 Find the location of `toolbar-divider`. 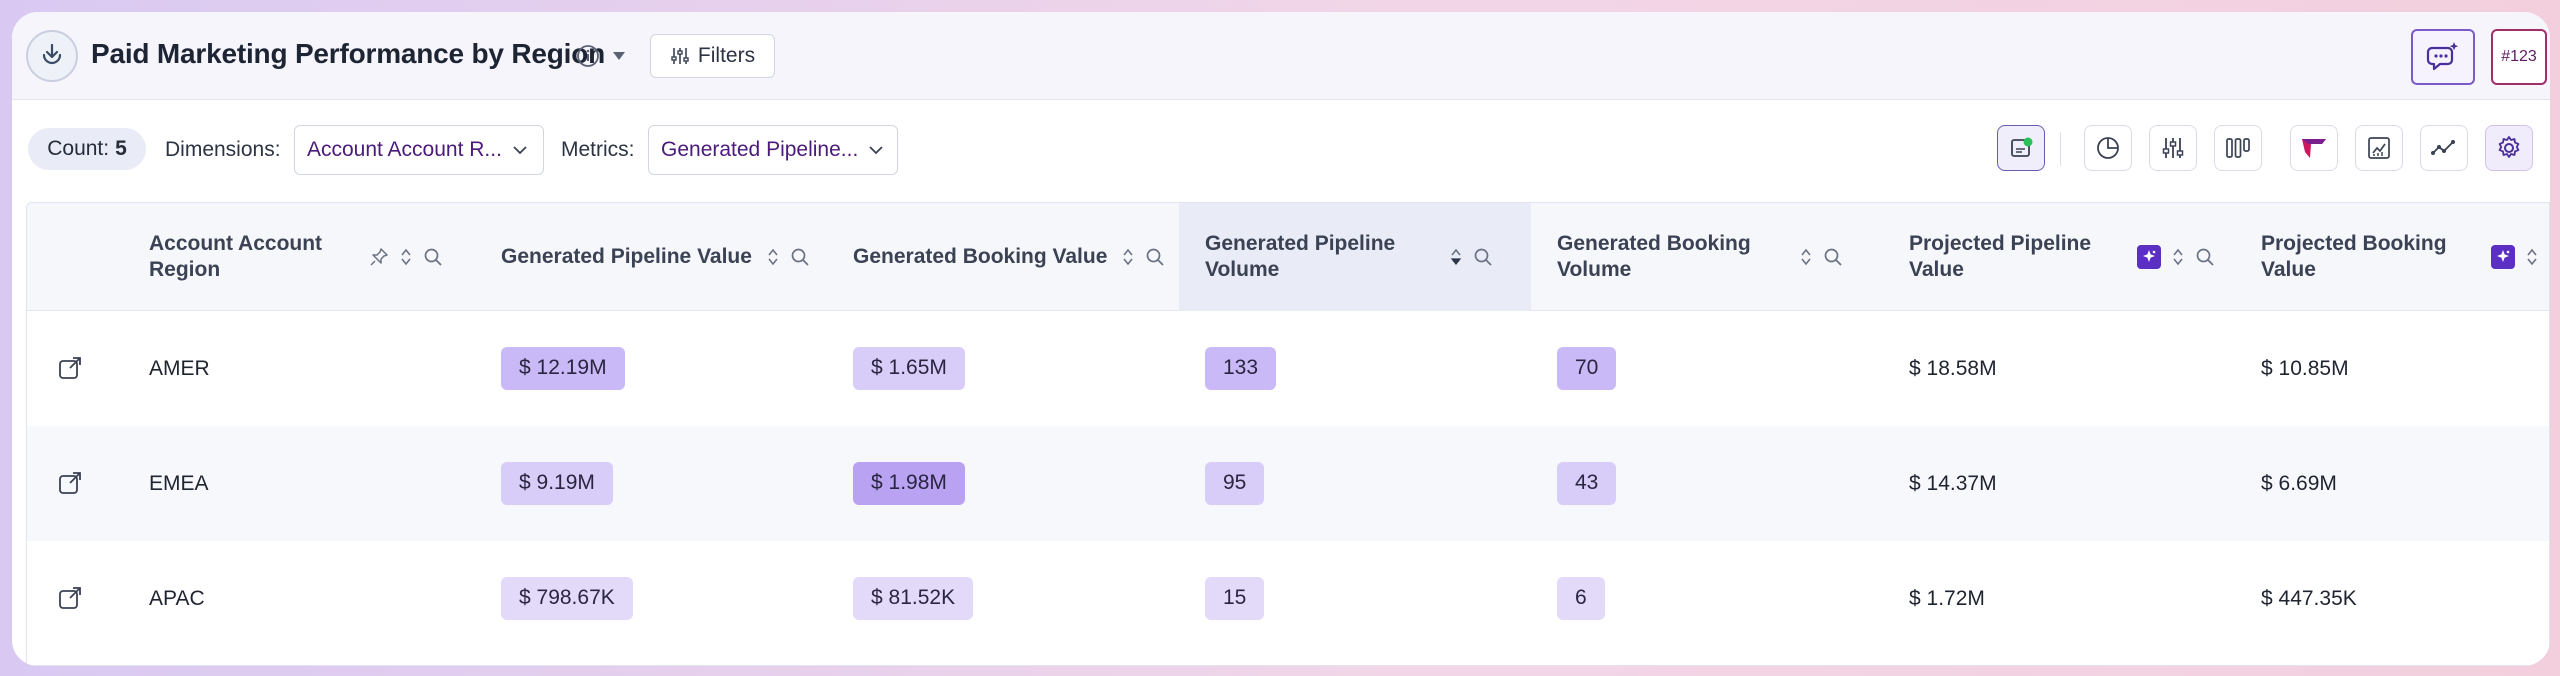

toolbar-divider is located at coordinates (2060, 149).